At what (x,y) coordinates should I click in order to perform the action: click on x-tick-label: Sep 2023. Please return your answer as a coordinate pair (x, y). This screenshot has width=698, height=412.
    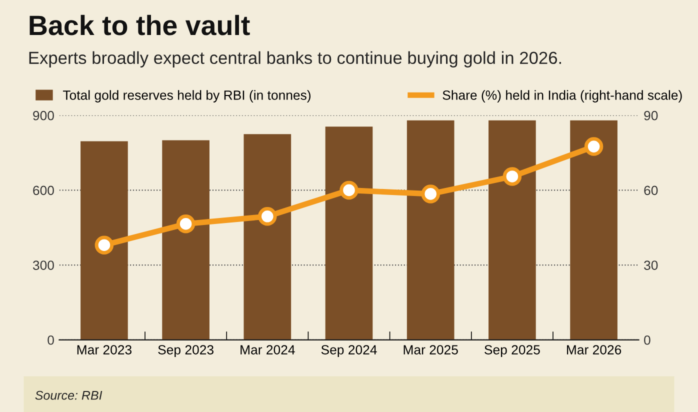
    Looking at the image, I should click on (186, 351).